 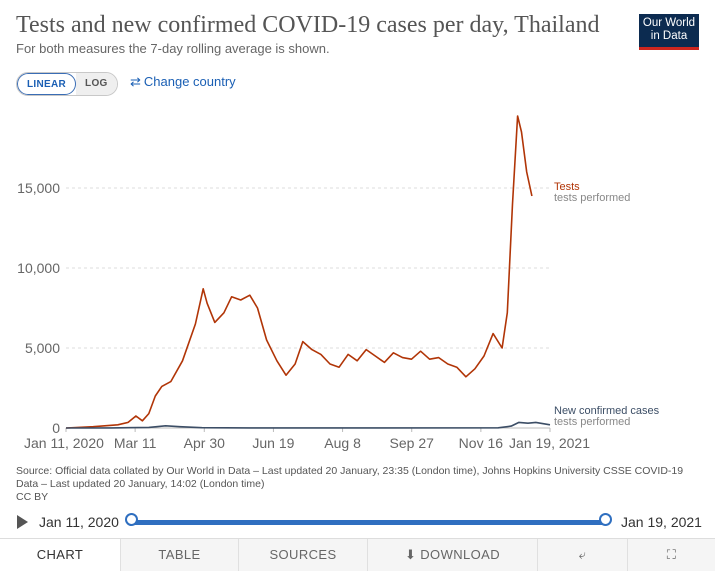 I want to click on logo-line-2: in Data, so click(x=669, y=36).